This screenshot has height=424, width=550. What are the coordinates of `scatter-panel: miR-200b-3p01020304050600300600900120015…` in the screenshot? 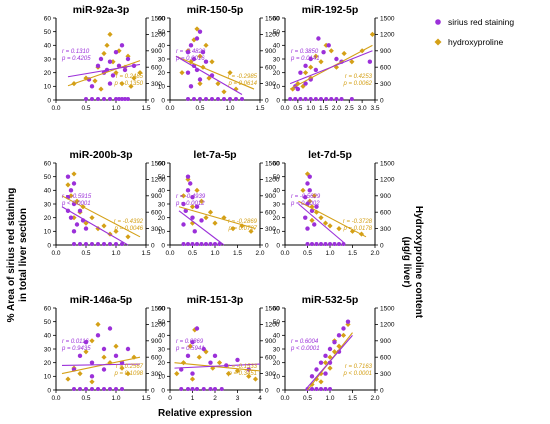 It's located at (105, 203).